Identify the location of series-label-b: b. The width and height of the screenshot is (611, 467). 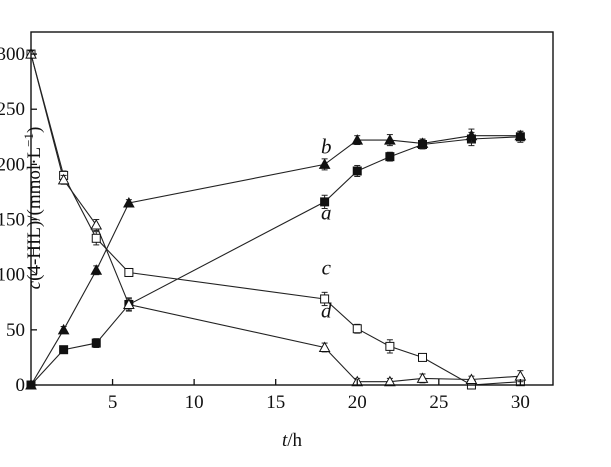
(326, 146).